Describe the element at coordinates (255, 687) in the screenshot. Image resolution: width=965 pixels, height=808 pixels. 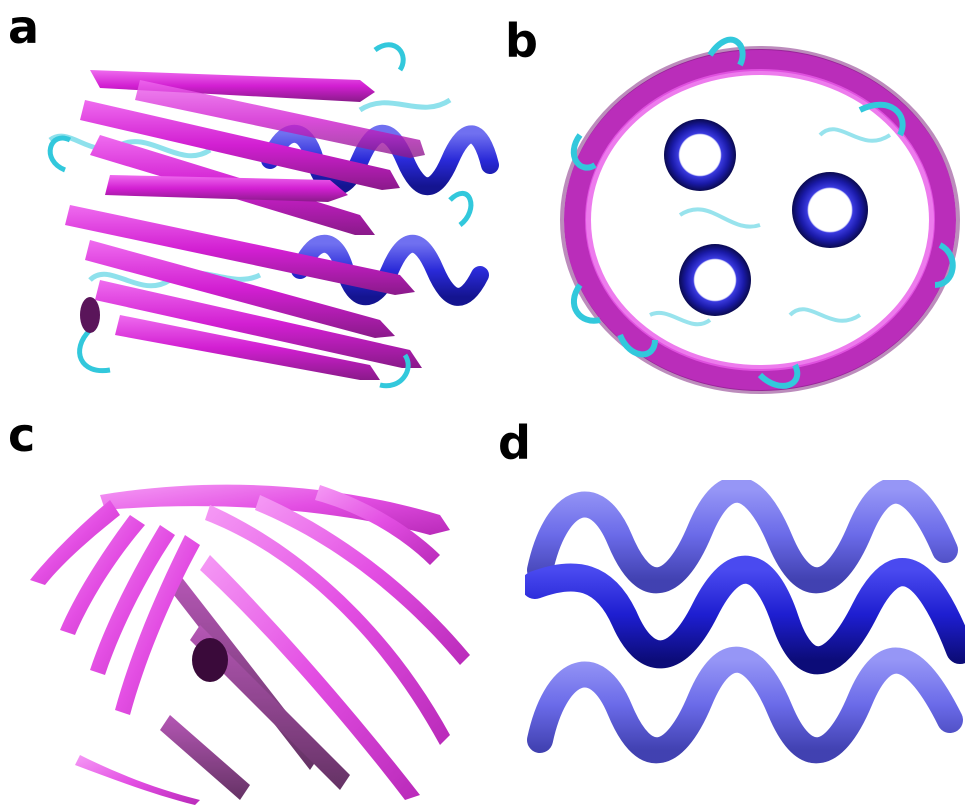
I see `back-strands` at that location.